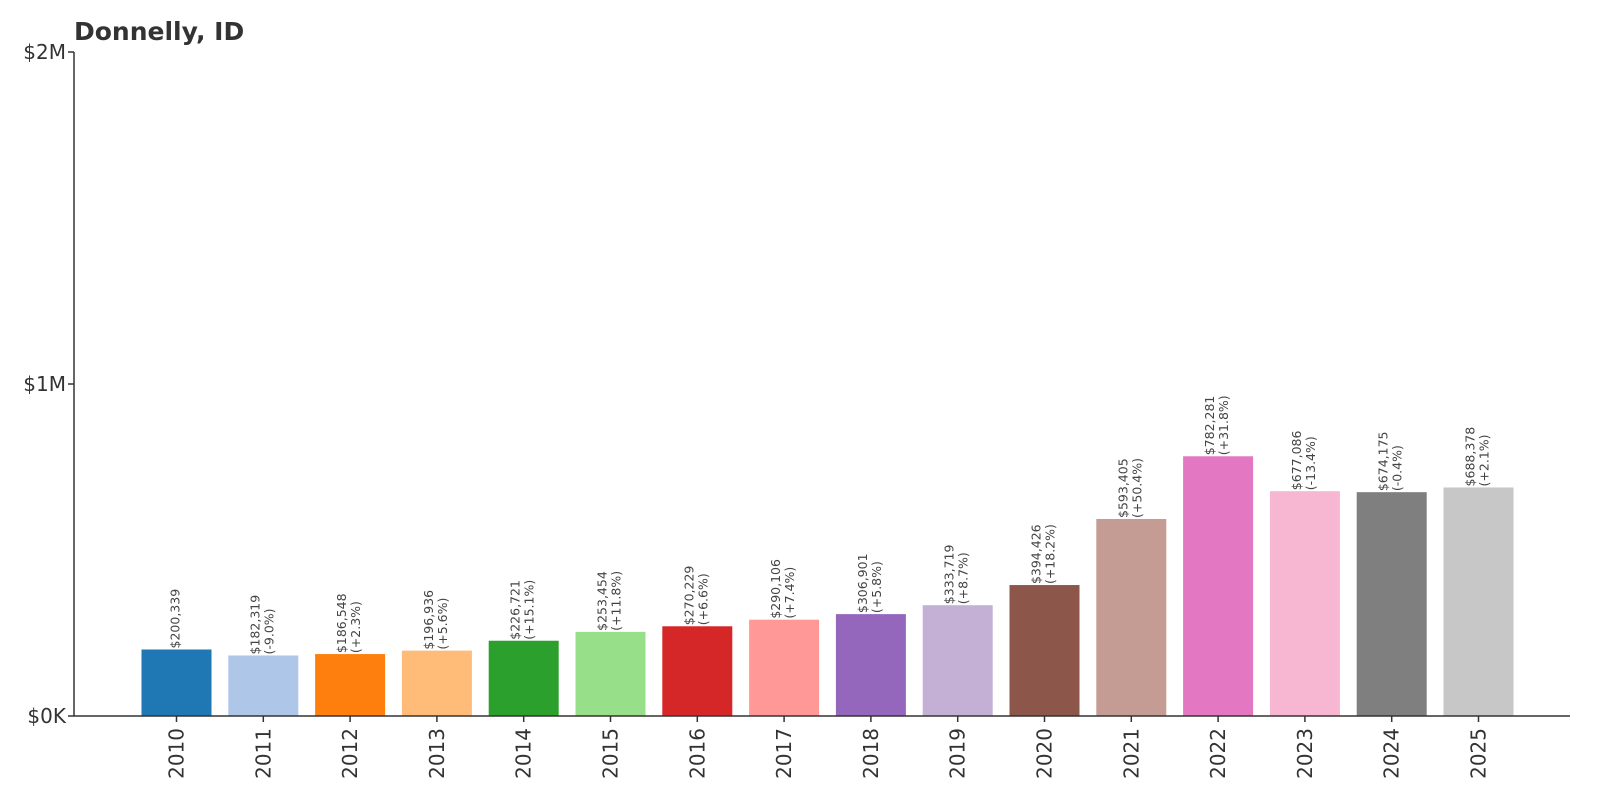 The height and width of the screenshot is (800, 1600). What do you see at coordinates (1479, 753) in the screenshot?
I see `x-tick-label-2025: 2025` at bounding box center [1479, 753].